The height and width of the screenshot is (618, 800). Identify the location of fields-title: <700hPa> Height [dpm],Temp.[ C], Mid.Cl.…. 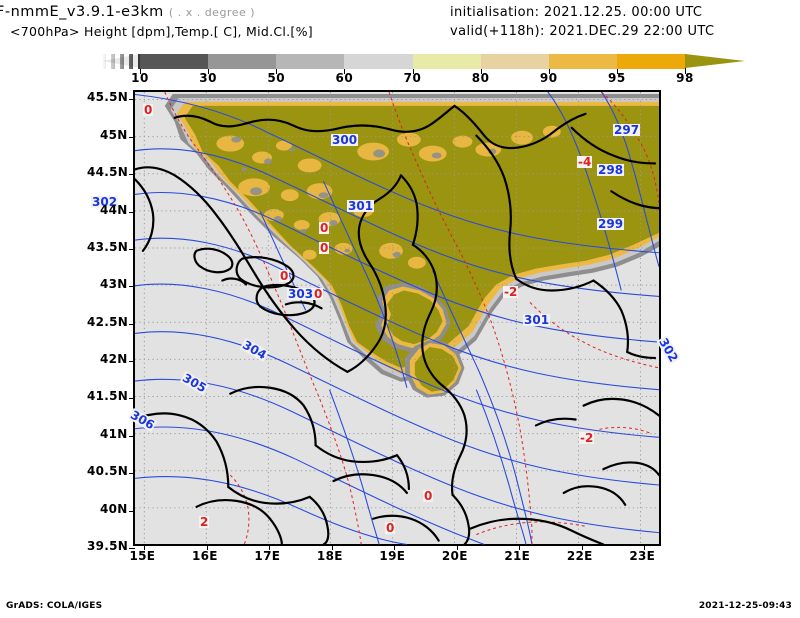
(161, 31).